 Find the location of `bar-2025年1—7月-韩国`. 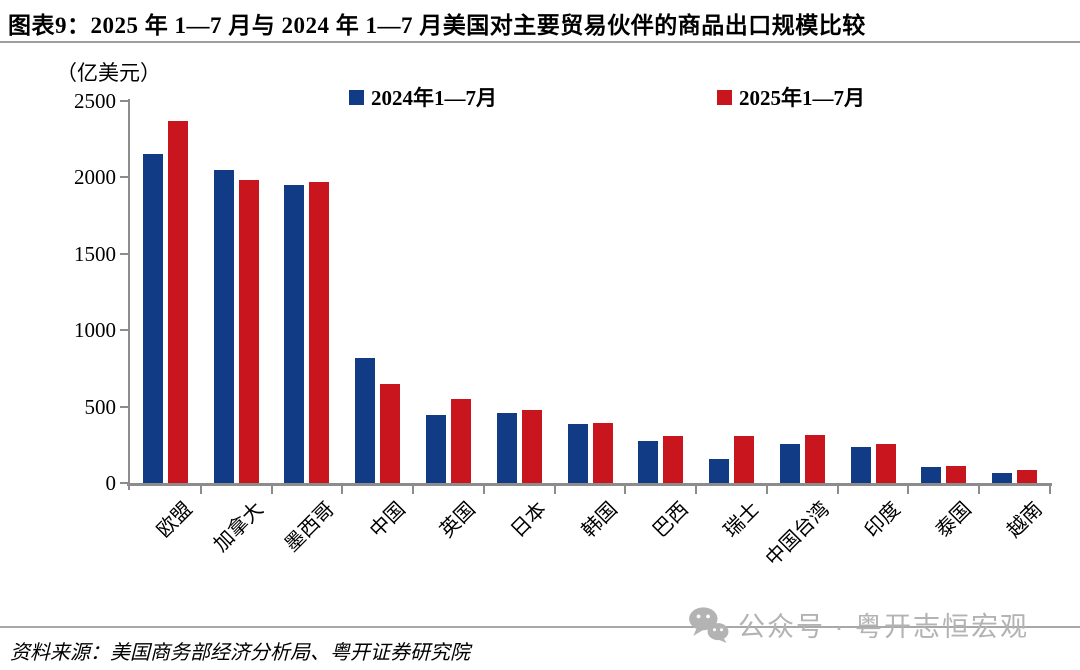

bar-2025年1—7月-韩国 is located at coordinates (602, 452).